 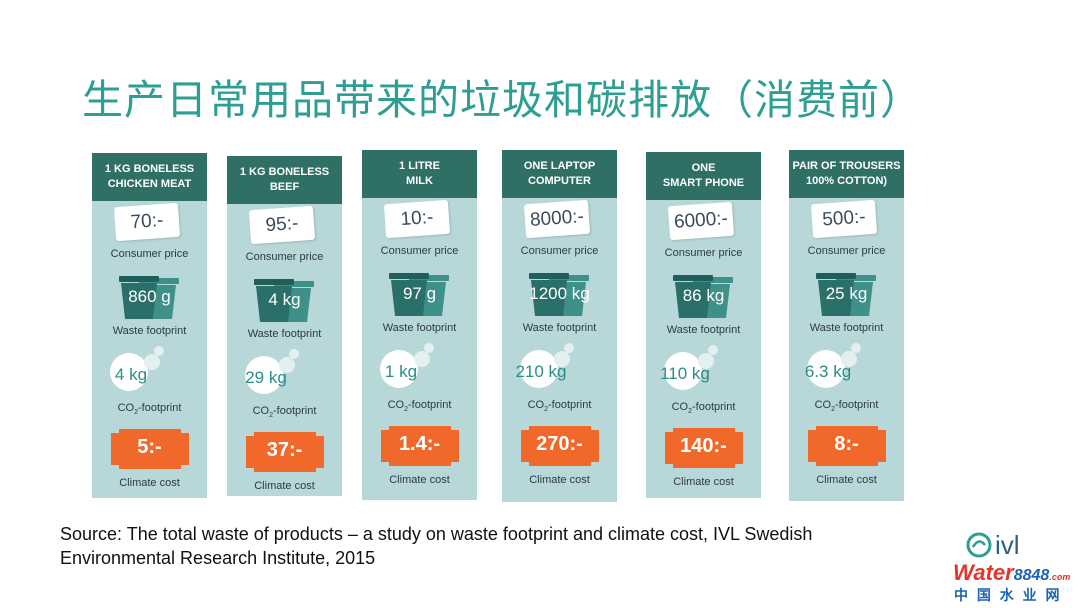 I want to click on price-tag: 95:-, so click(x=282, y=225).